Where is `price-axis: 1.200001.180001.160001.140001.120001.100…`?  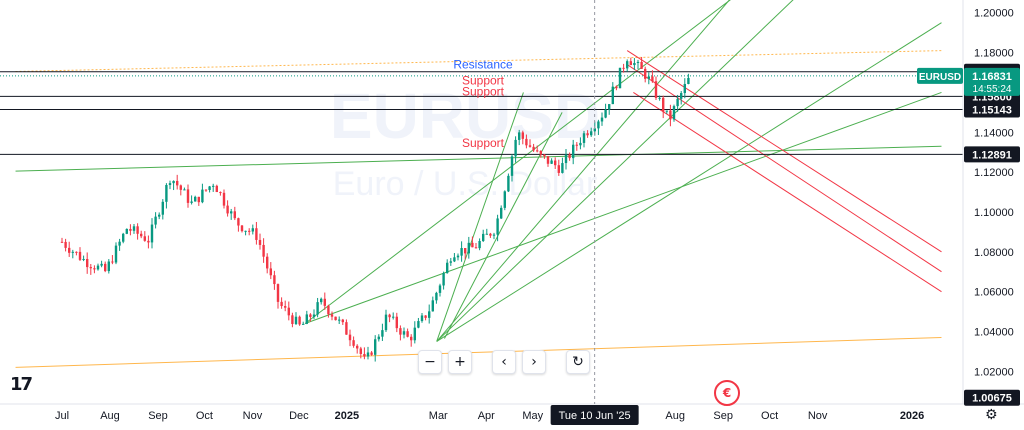 price-axis: 1.200001.180001.160001.140001.120001.100… is located at coordinates (994, 193).